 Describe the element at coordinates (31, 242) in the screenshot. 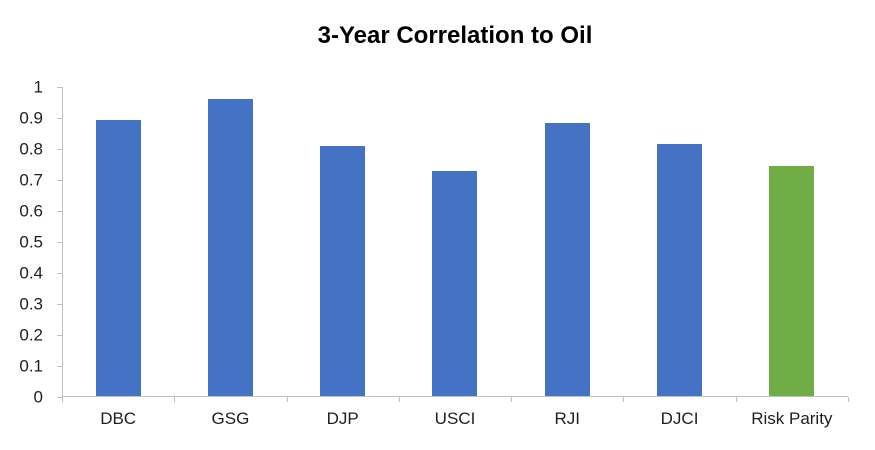

I see `y-tick-label: 0.5` at that location.